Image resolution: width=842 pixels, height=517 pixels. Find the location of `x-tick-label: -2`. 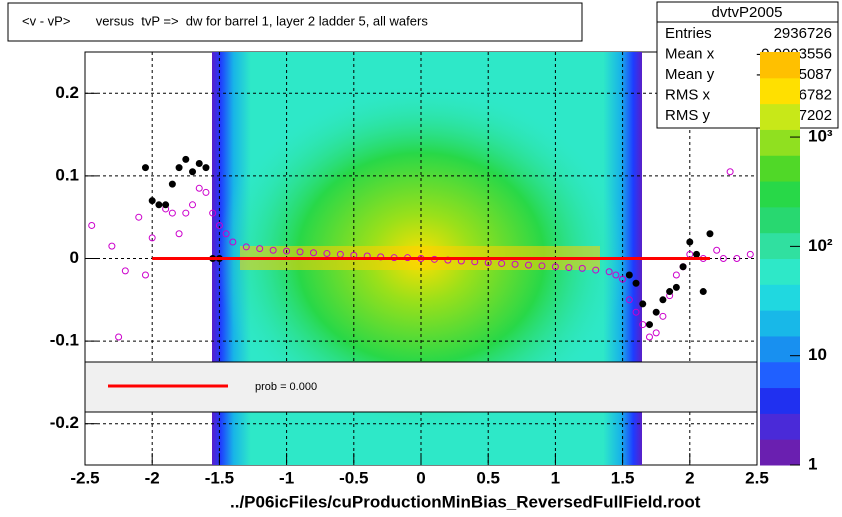

x-tick-label: -2 is located at coordinates (152, 477).